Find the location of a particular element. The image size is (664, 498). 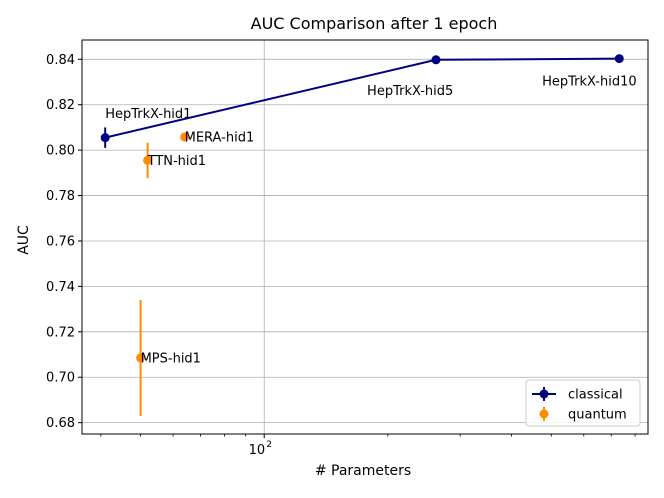

annotation: TTN-hid1 is located at coordinates (176, 161).